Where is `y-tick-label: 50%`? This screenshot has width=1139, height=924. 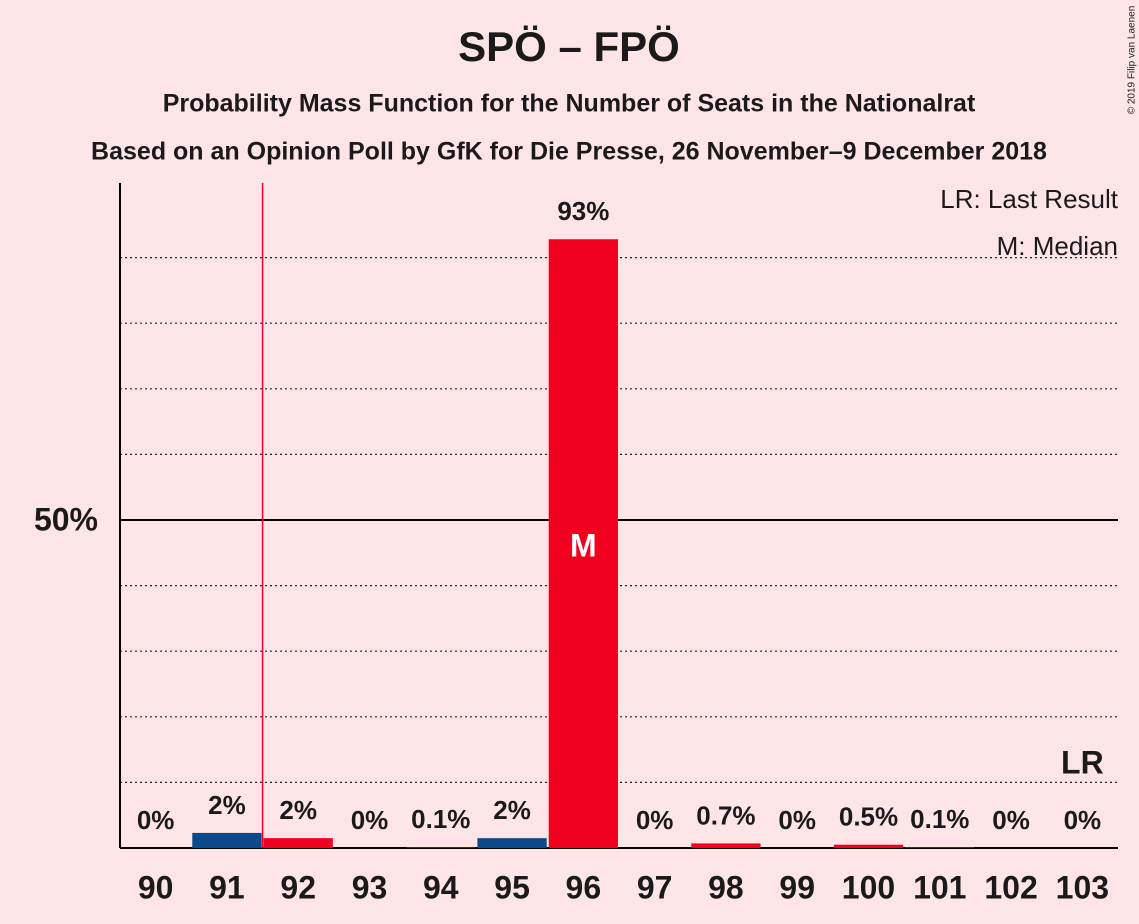 y-tick-label: 50% is located at coordinates (66, 519).